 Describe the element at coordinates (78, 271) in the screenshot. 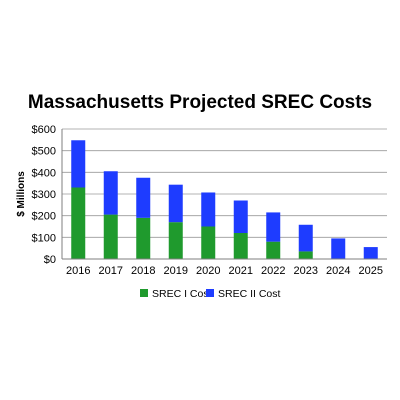

I see `x-tick-label: 2016` at that location.